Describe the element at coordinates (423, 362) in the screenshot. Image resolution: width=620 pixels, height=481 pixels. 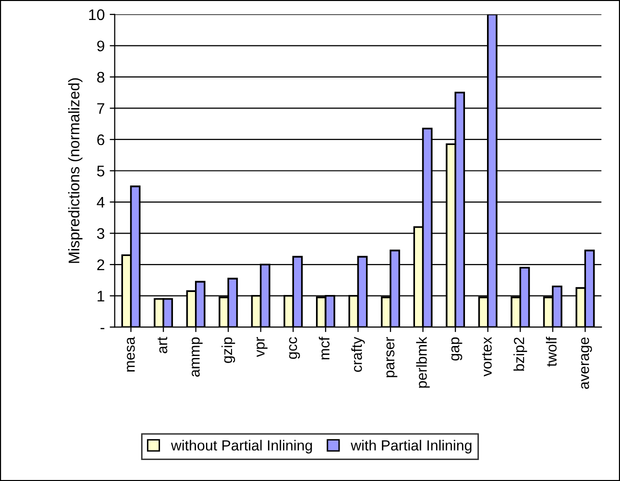
I see `x-tick-label: perlbmk` at that location.